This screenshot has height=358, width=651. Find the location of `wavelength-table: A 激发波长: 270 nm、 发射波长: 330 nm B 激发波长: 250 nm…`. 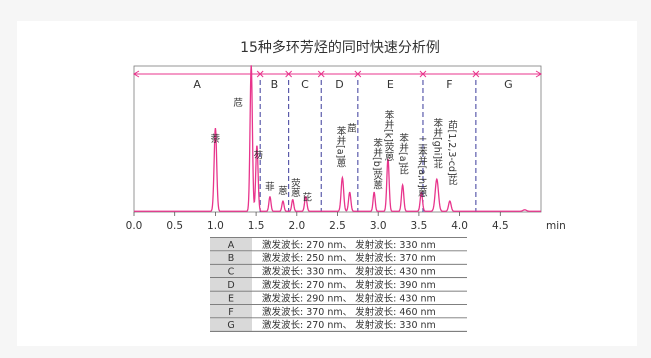

wavelength-table: A 激发波长: 270 nm、 发射波长: 330 nm B 激发波长: 250 nm… is located at coordinates (338, 284).